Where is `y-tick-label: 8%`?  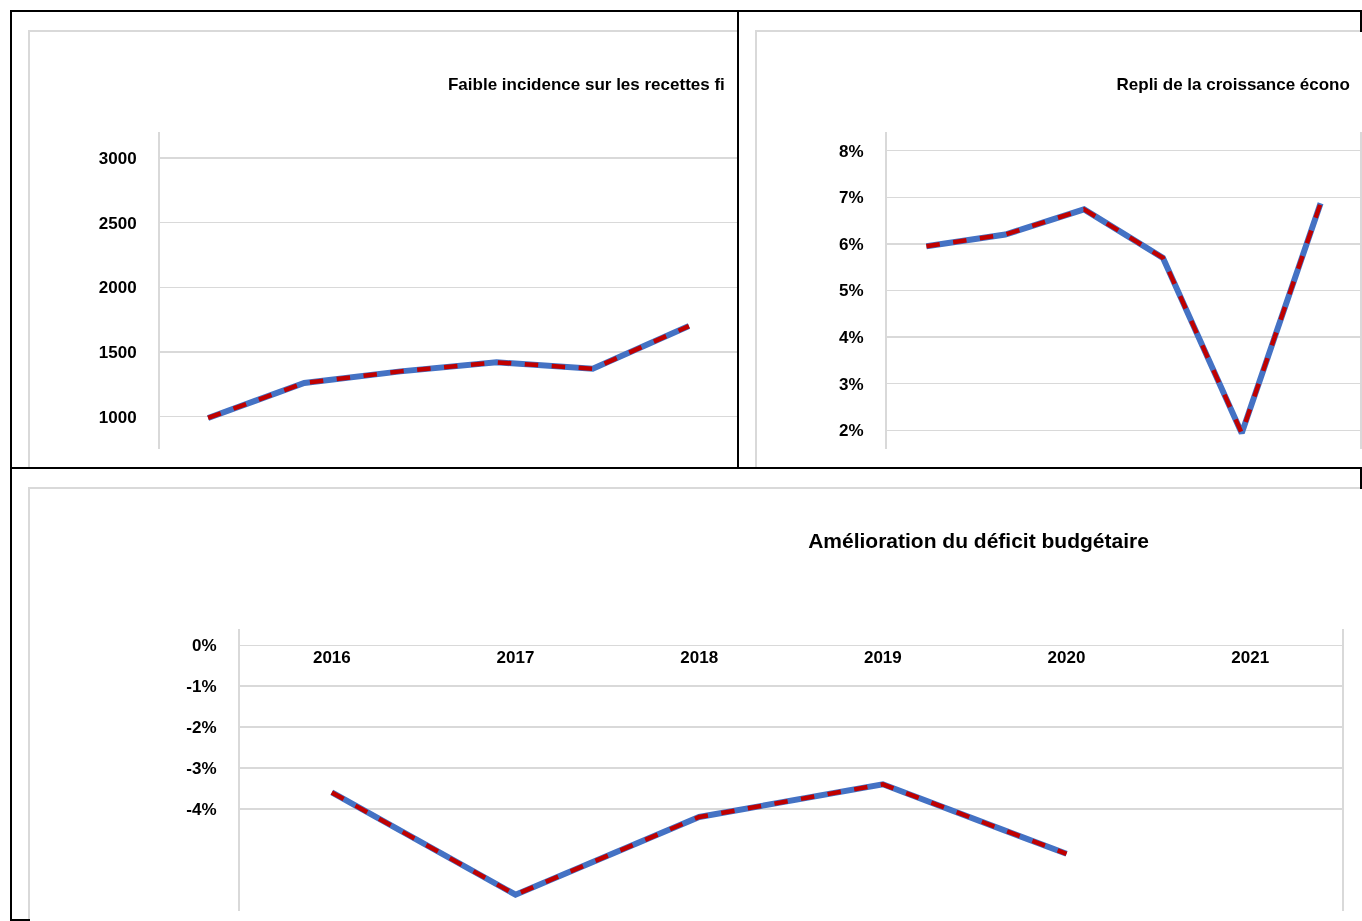 y-tick-label: 8% is located at coordinates (851, 151).